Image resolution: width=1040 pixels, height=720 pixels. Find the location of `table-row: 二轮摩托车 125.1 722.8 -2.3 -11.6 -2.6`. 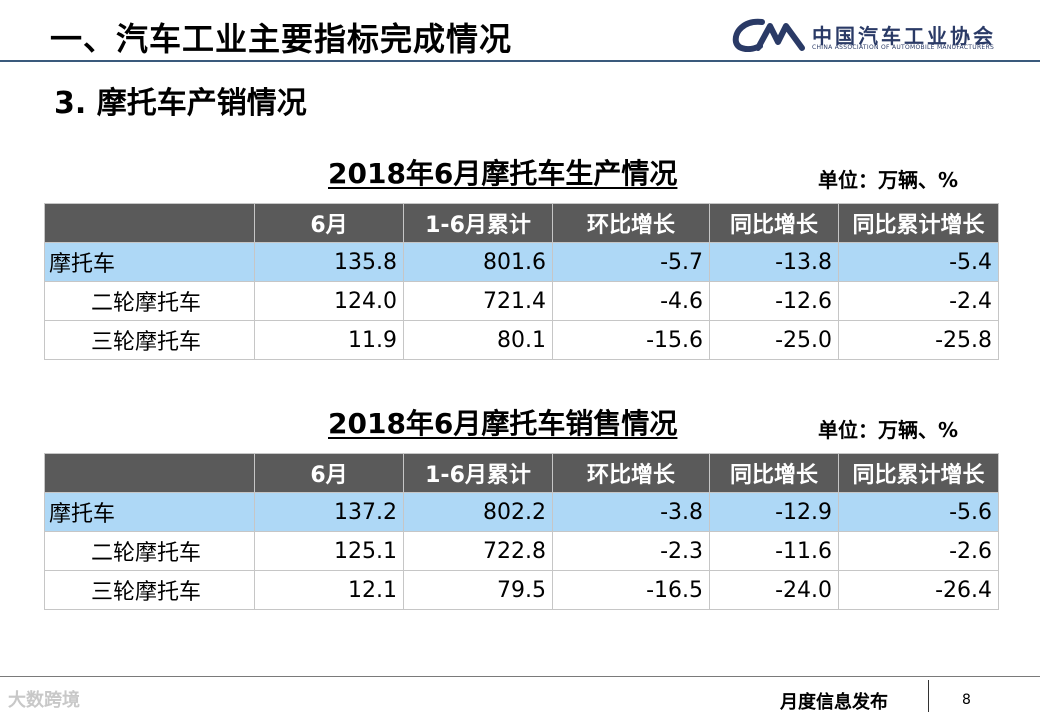

table-row: 二轮摩托车 125.1 722.8 -2.3 -11.6 -2.6 is located at coordinates (521, 551).